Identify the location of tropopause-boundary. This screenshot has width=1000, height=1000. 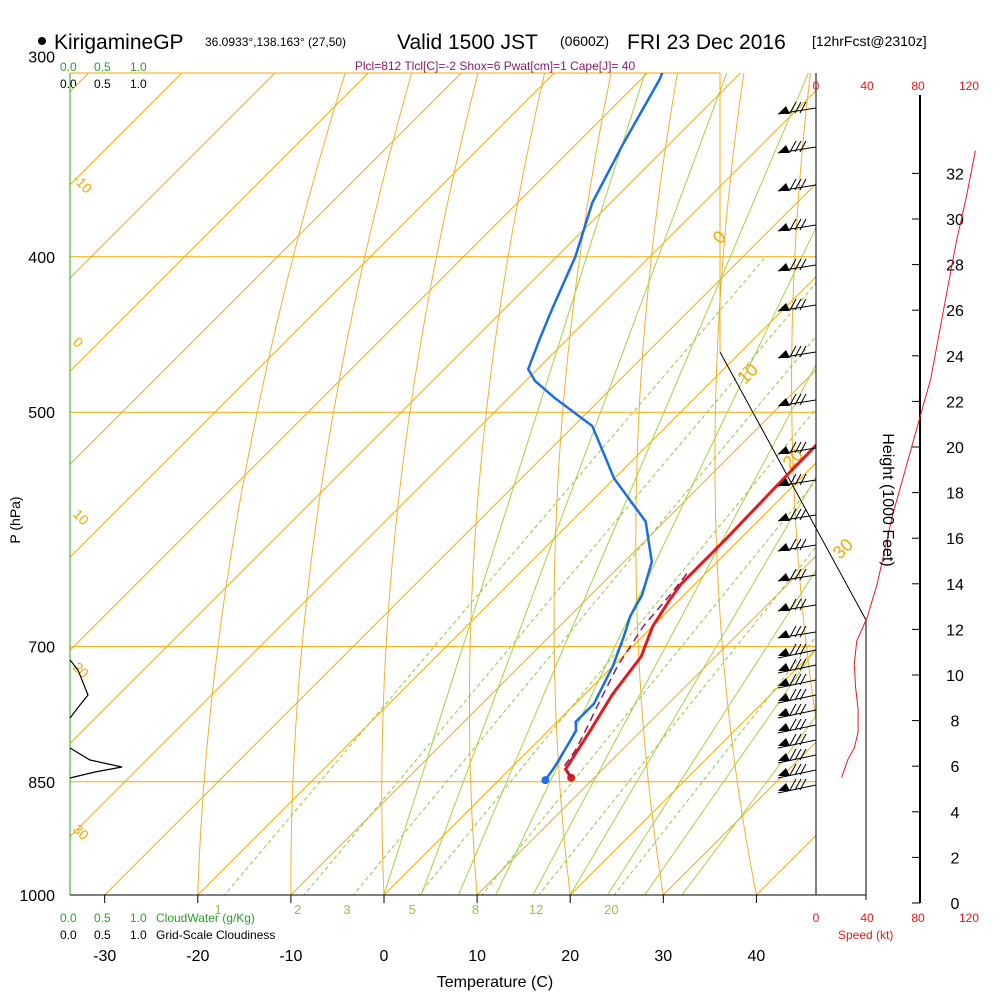
(793, 625).